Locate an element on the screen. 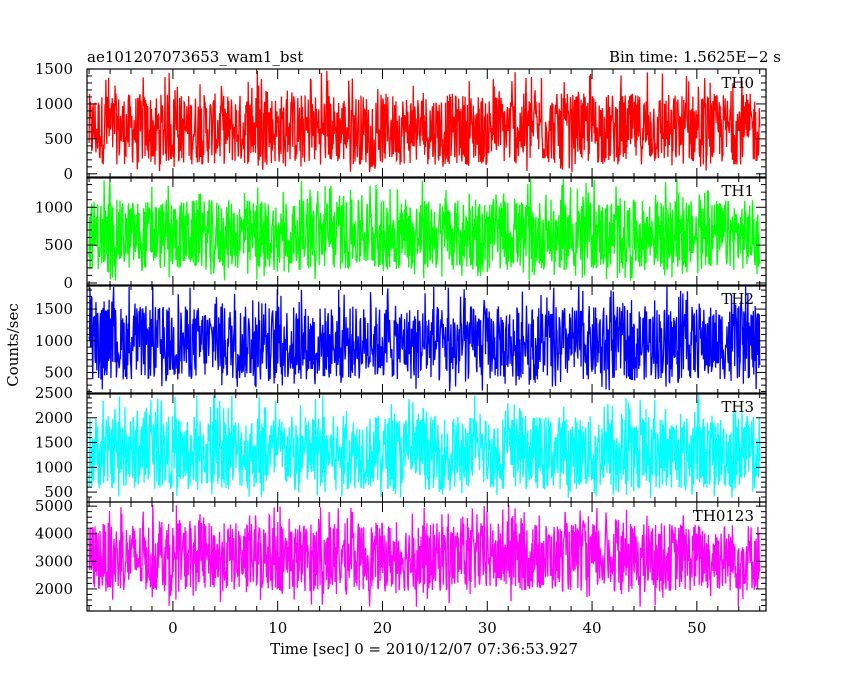  panel-label-th3: TH3 is located at coordinates (737, 407).